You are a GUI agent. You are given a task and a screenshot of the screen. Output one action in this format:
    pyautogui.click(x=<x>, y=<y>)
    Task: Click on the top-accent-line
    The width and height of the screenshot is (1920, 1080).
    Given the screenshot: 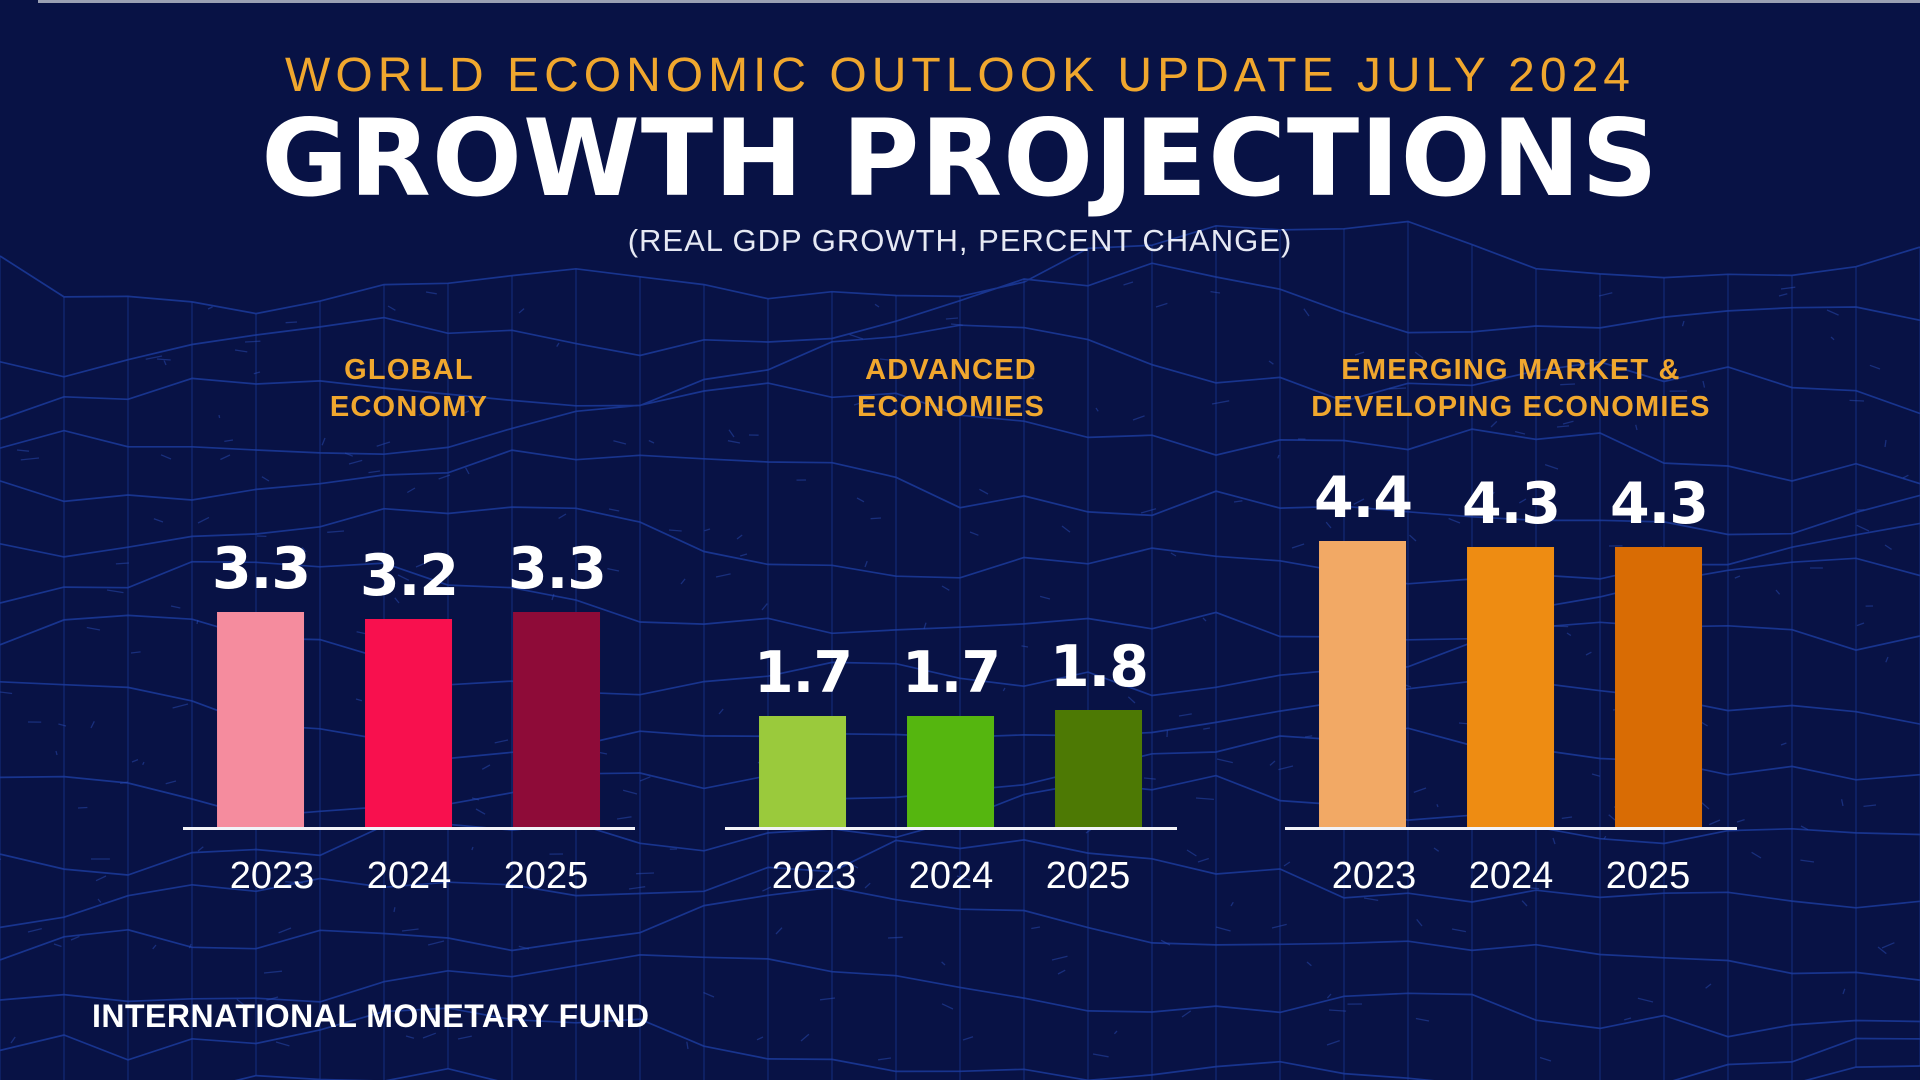 What is the action you would take?
    pyautogui.click(x=979, y=1)
    